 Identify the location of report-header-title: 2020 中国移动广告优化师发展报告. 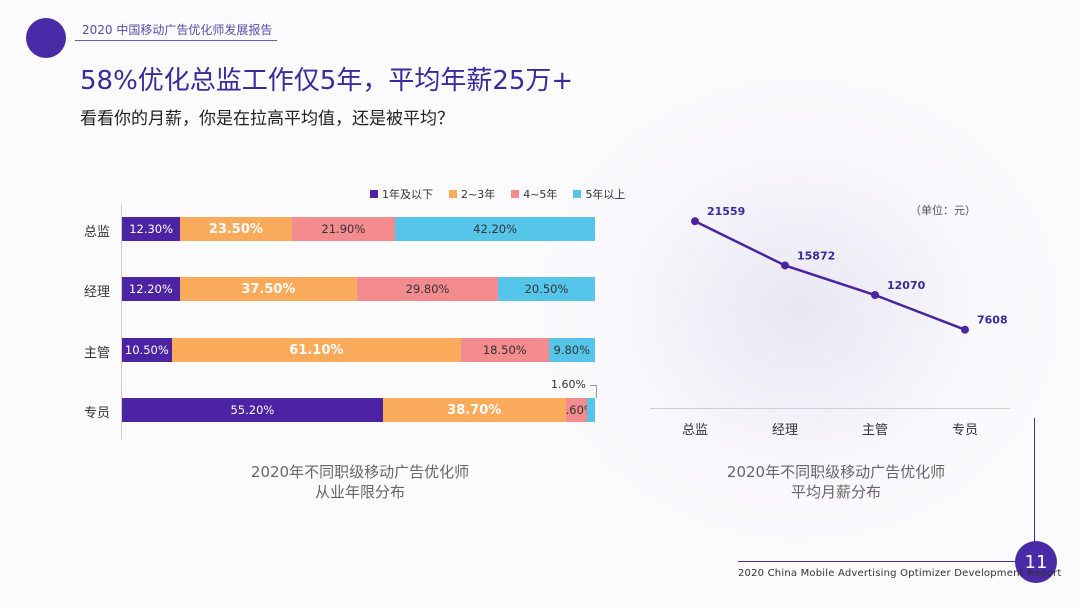
(177, 30).